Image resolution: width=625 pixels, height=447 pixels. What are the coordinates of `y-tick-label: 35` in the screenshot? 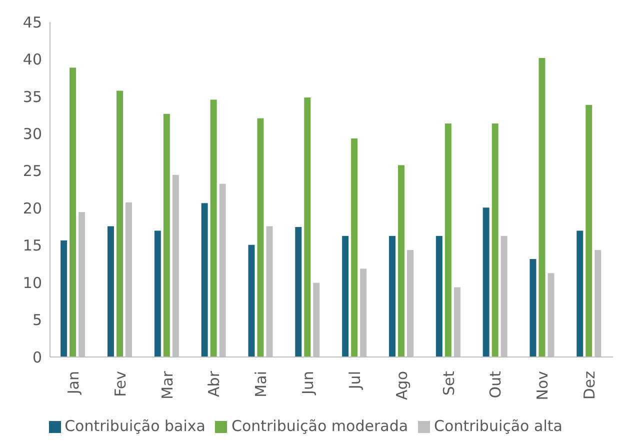 It's located at (32, 97).